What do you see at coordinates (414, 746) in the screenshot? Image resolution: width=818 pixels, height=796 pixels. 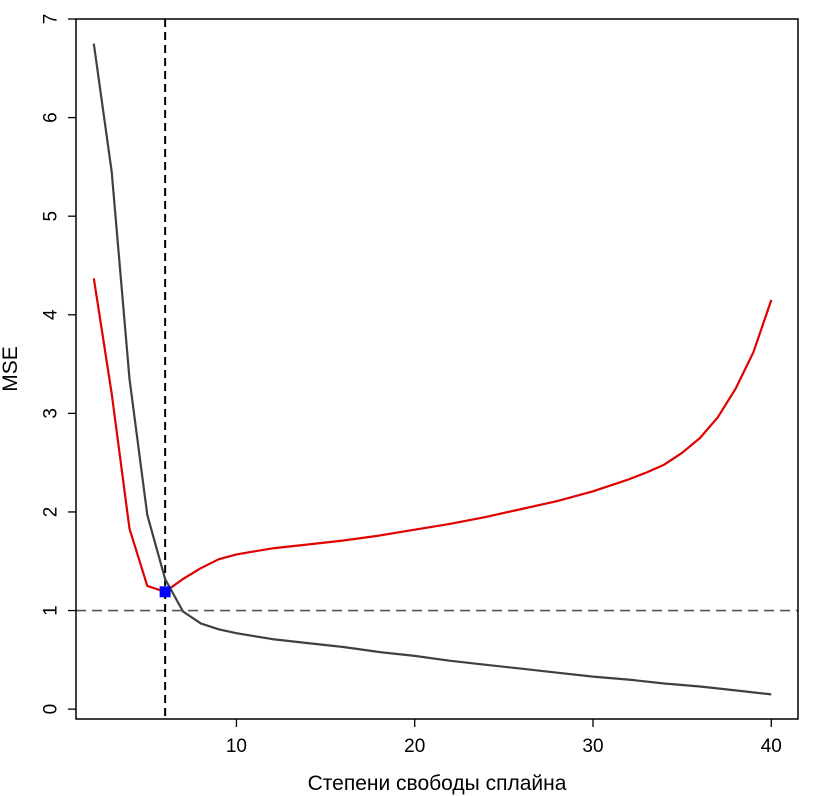 I see `x-tick-label: 20` at bounding box center [414, 746].